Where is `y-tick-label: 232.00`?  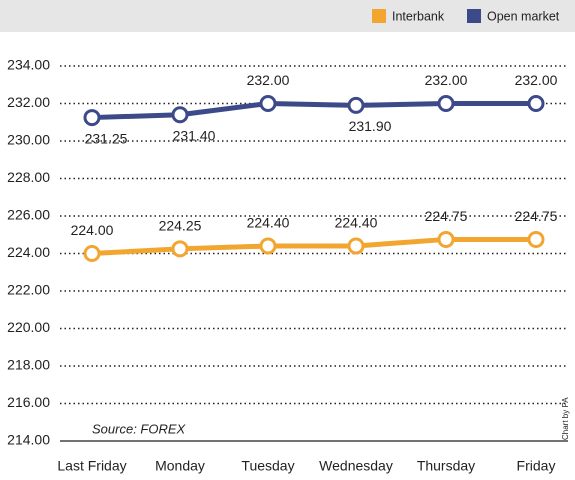 y-tick-label: 232.00 is located at coordinates (28, 102).